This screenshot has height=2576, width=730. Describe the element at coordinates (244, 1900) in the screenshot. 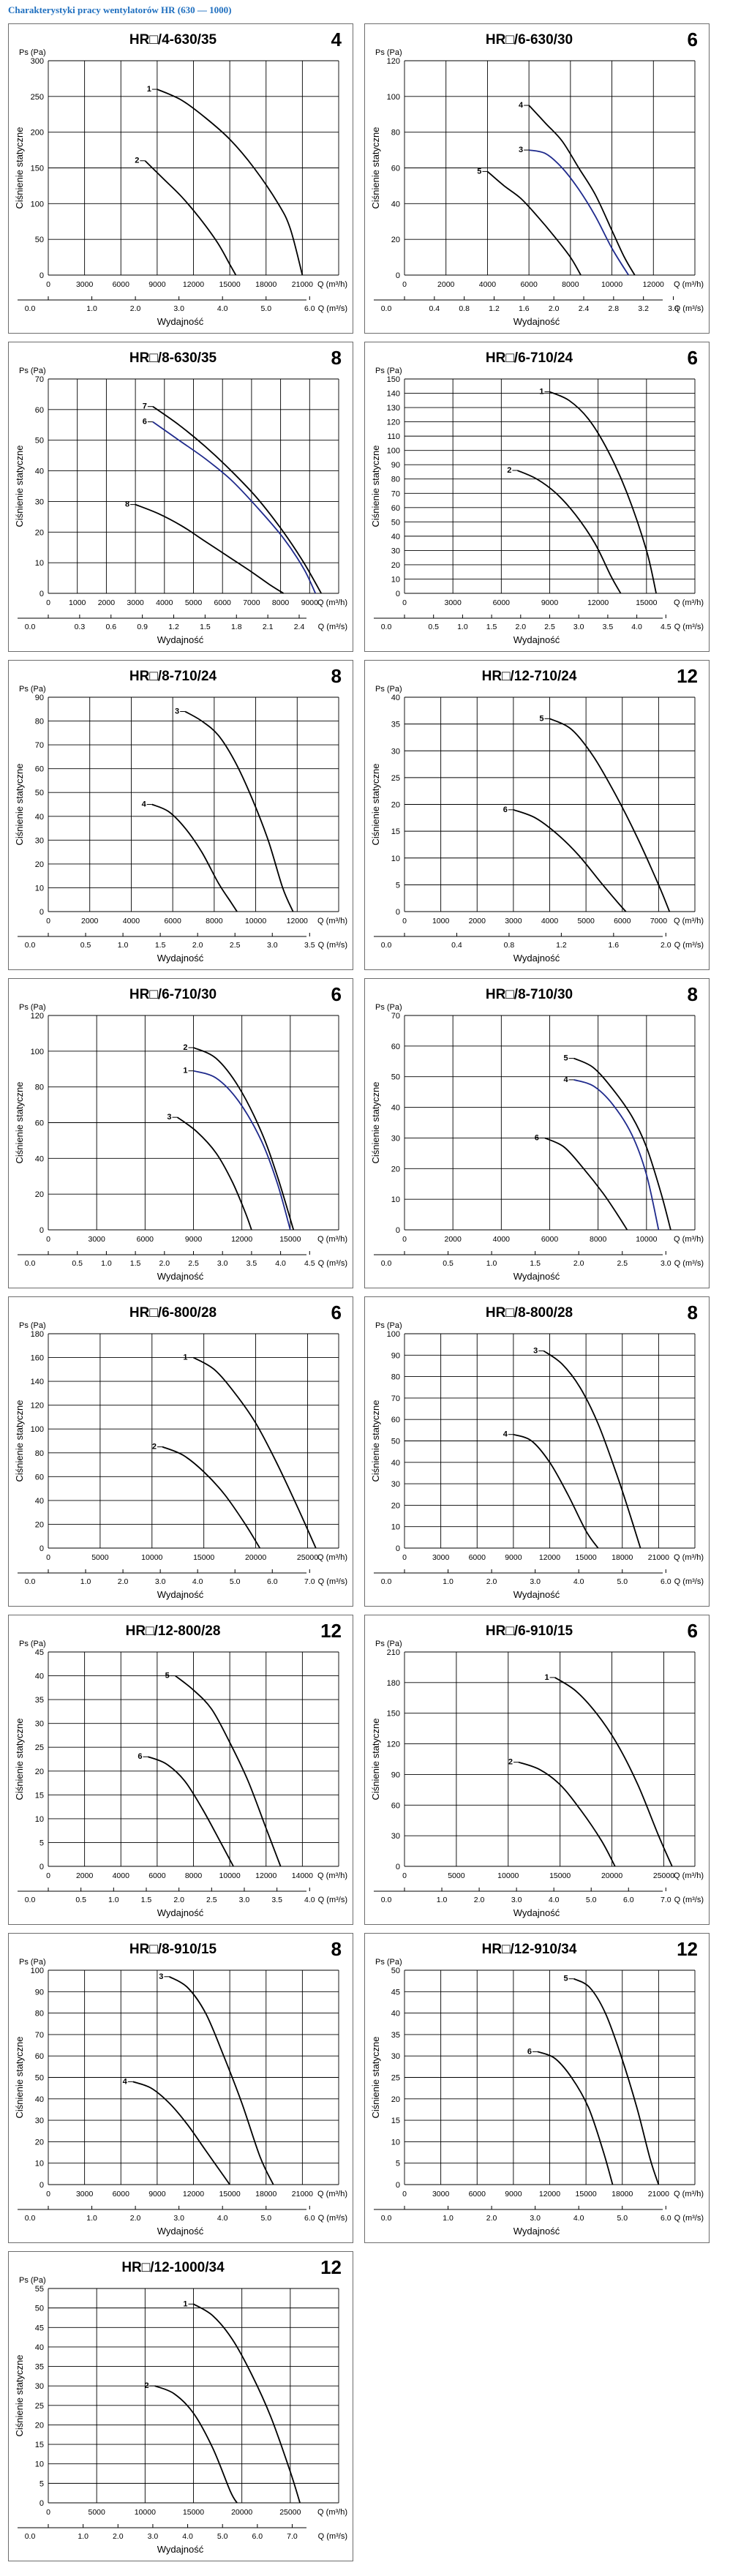

I see `x2-tick-label: 3.0` at that location.